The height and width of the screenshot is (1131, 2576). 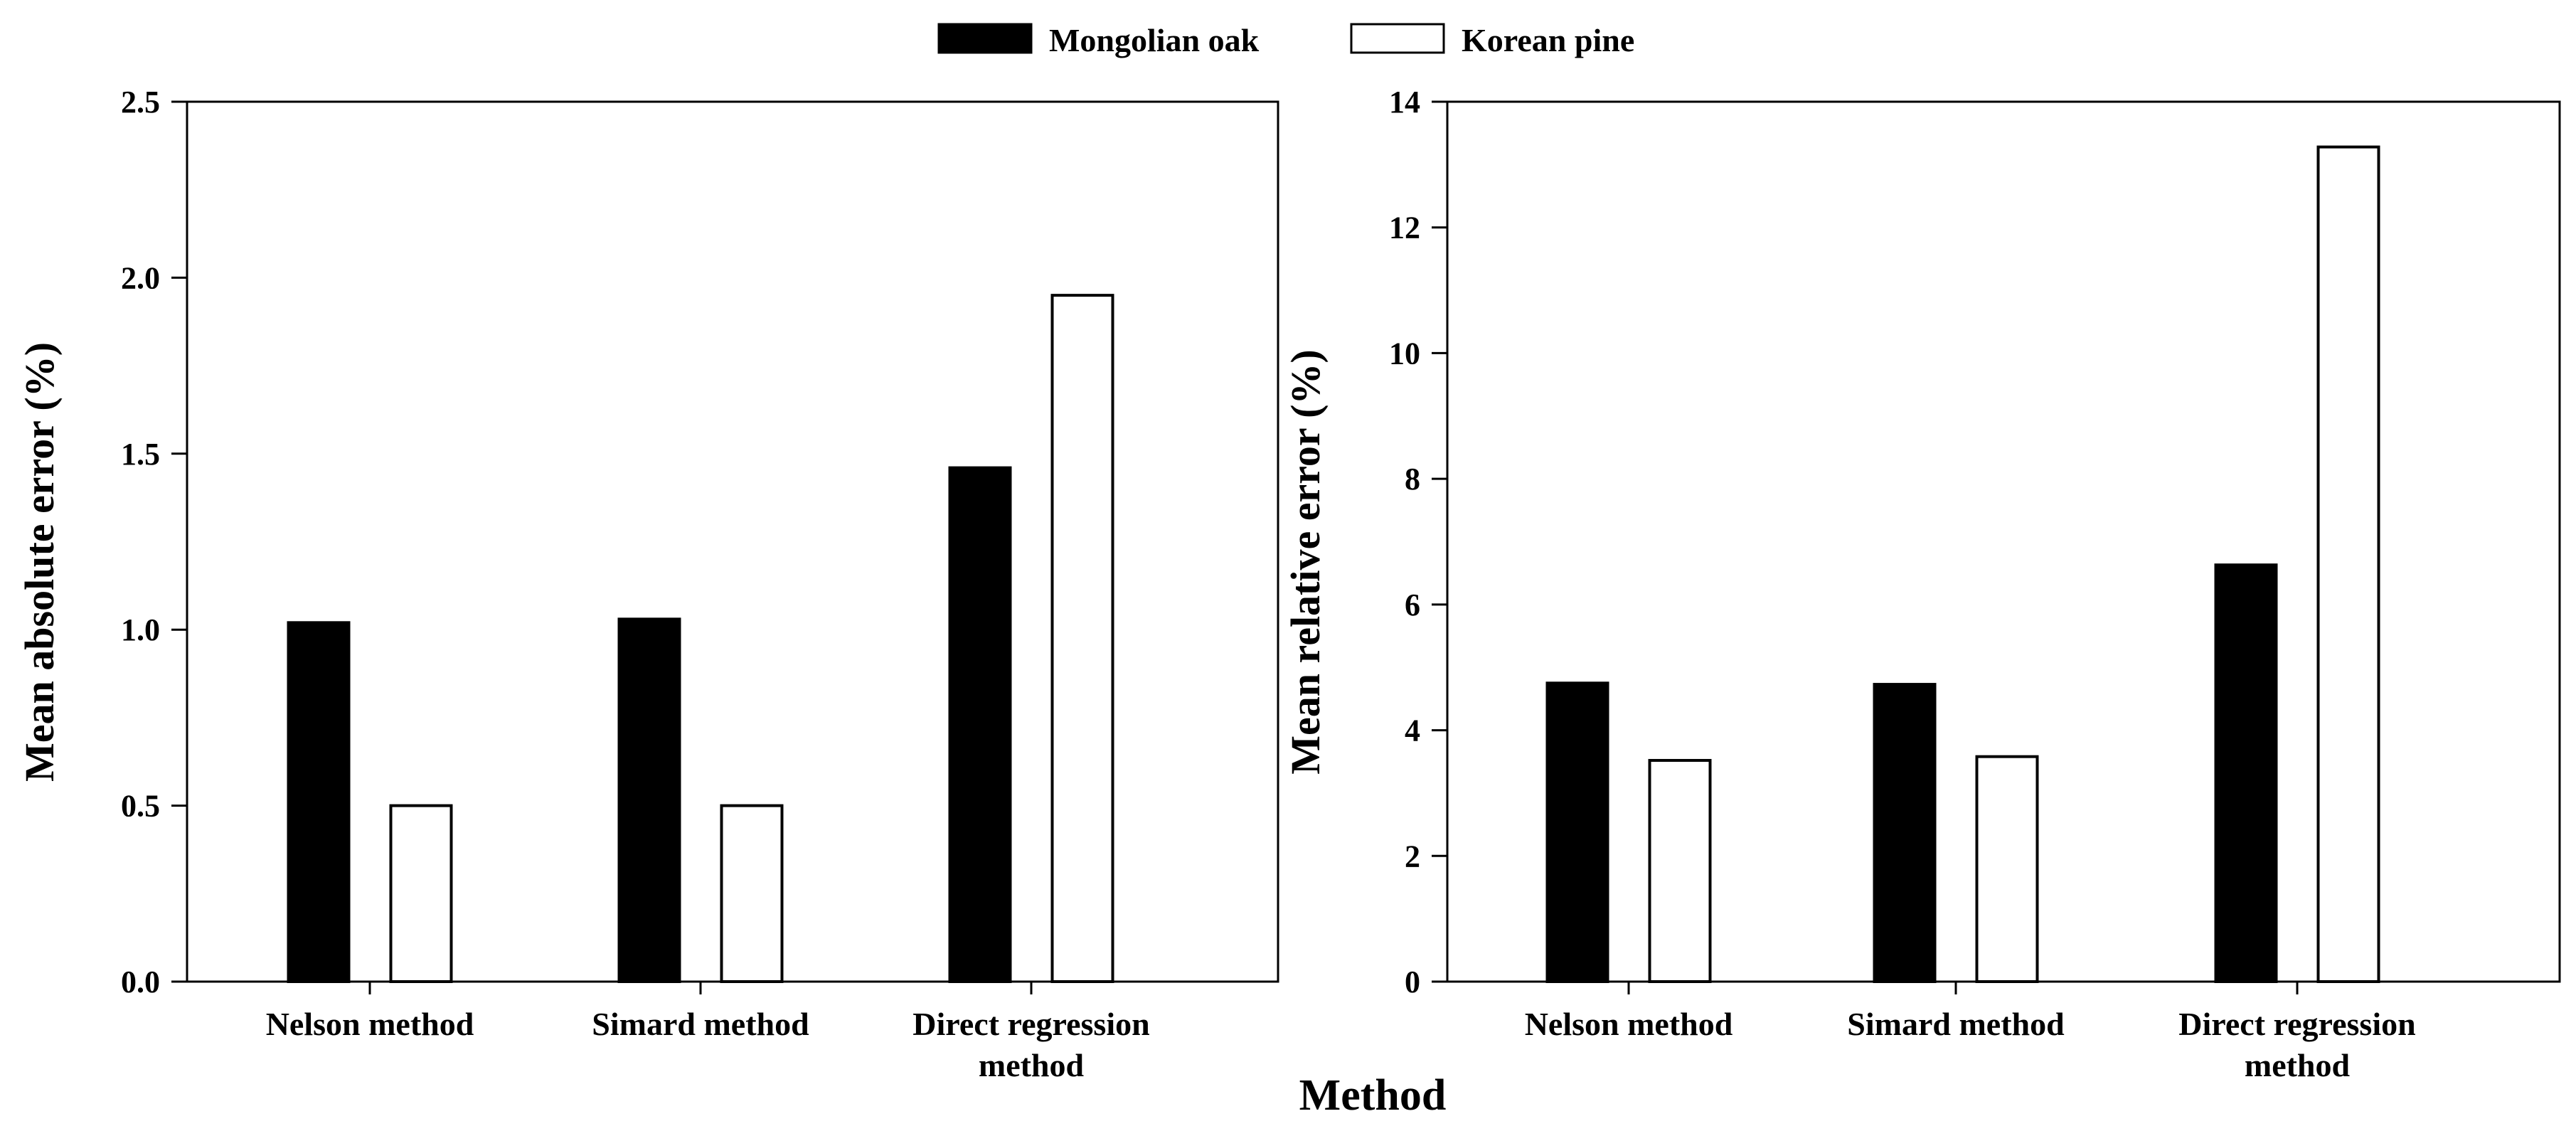 What do you see at coordinates (985, 38) in the screenshot?
I see `legend-swatch-mongolian-oak` at bounding box center [985, 38].